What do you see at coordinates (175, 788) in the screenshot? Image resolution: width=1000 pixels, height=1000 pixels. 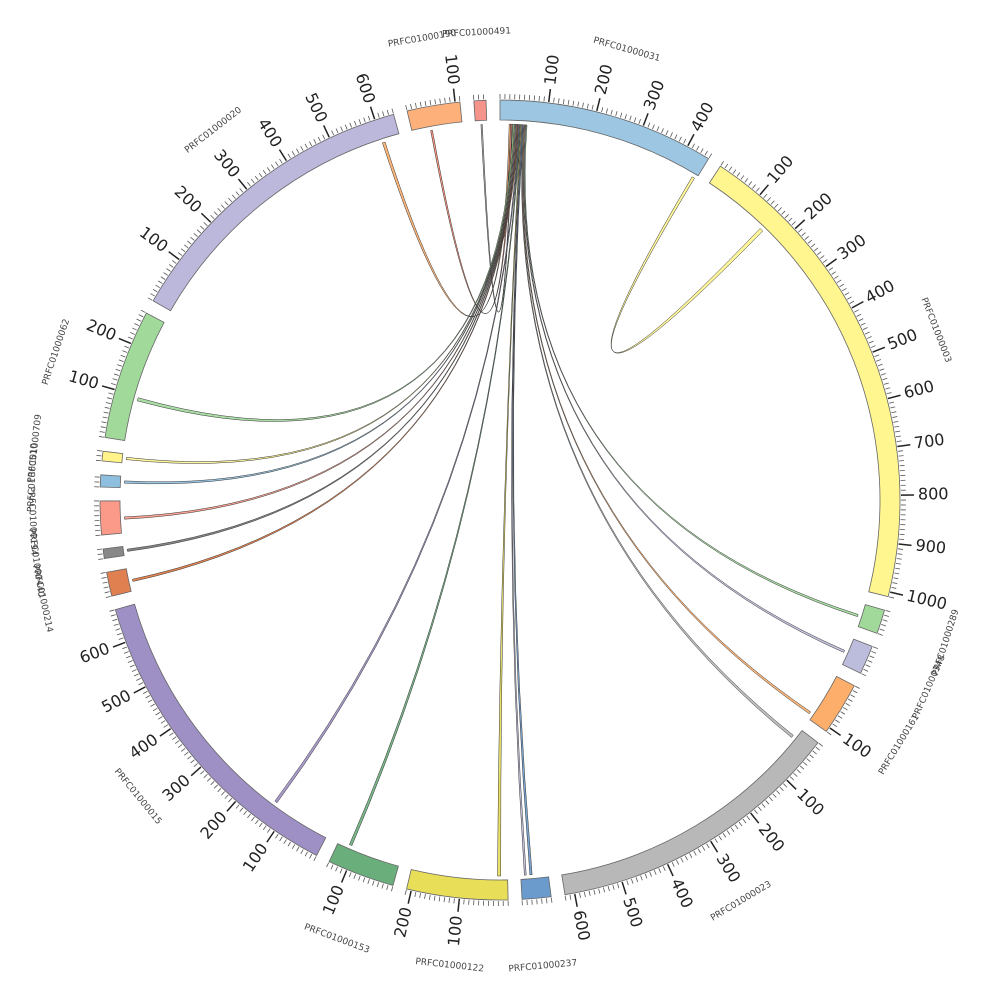 I see `tick-label: 300` at bounding box center [175, 788].